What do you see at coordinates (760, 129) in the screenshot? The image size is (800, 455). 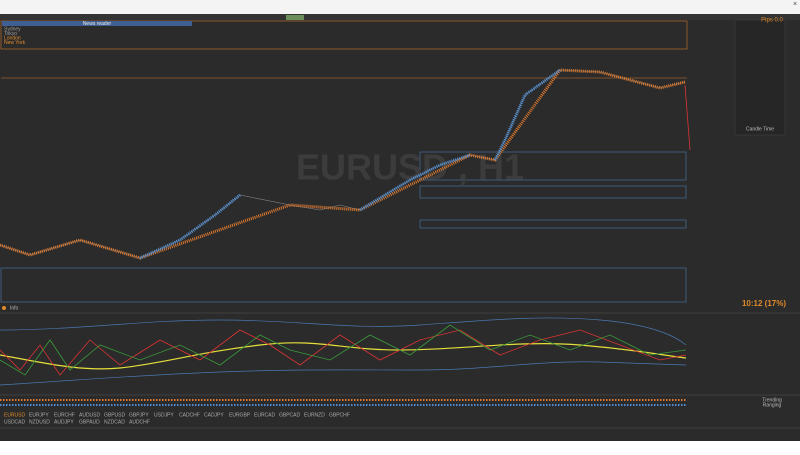 I see `candle-time-label: Candle Time` at bounding box center [760, 129].